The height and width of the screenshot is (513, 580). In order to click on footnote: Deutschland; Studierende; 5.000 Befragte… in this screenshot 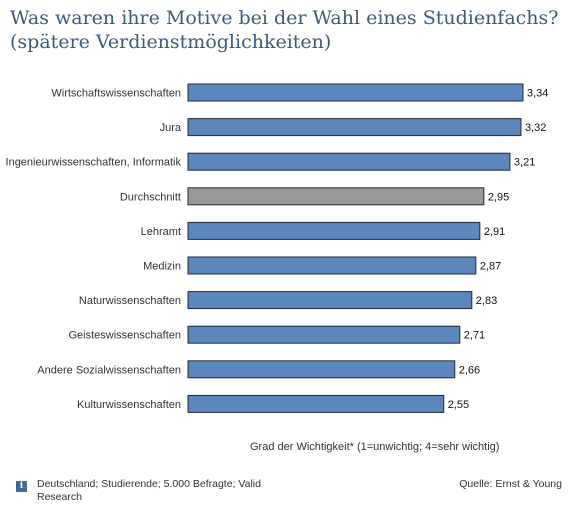, I will do `click(149, 490)`.